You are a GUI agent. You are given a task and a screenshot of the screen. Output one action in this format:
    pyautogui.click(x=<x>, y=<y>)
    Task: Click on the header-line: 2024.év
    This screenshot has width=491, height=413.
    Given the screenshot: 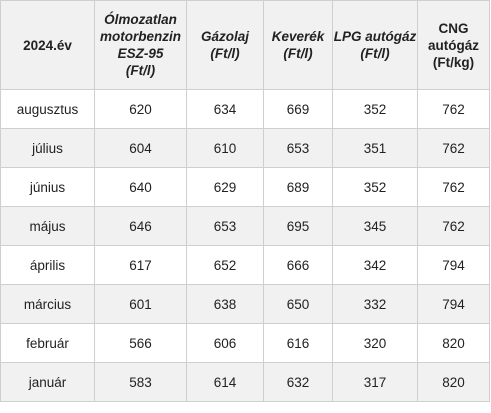 What is the action you would take?
    pyautogui.click(x=47, y=45)
    